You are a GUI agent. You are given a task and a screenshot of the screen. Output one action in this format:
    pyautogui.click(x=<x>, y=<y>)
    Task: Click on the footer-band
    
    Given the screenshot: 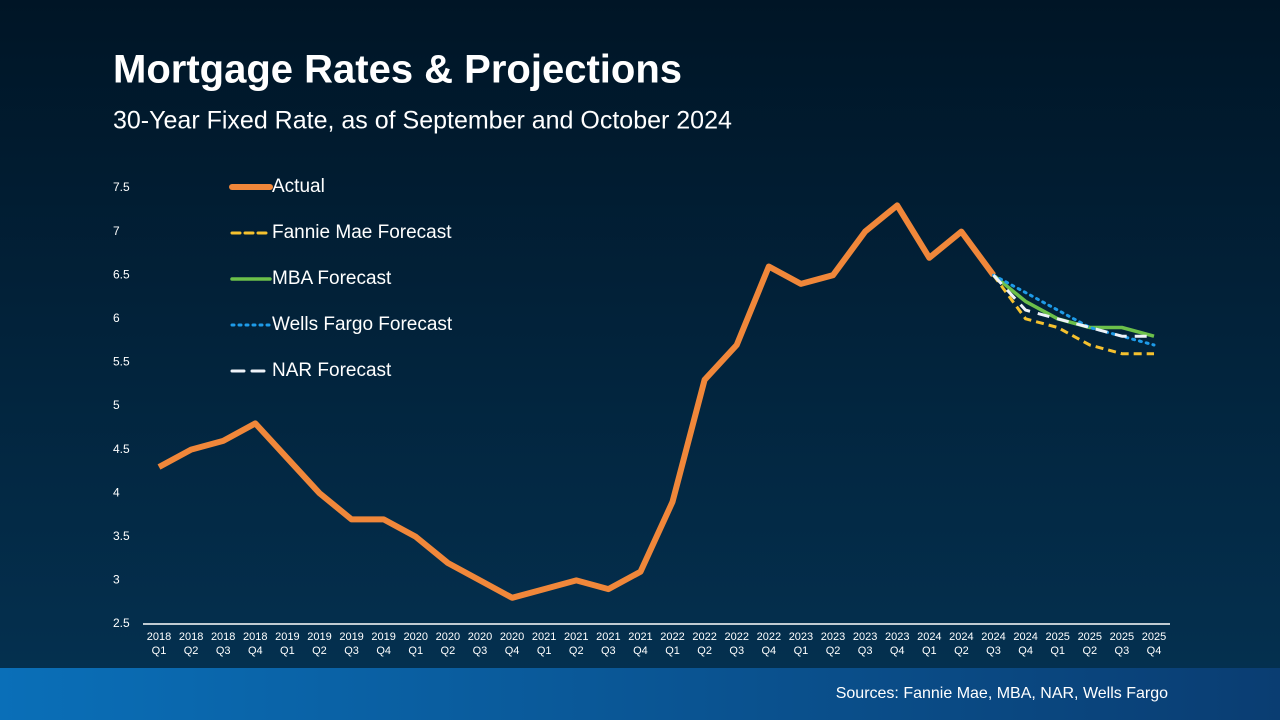 What is the action you would take?
    pyautogui.click(x=640, y=694)
    